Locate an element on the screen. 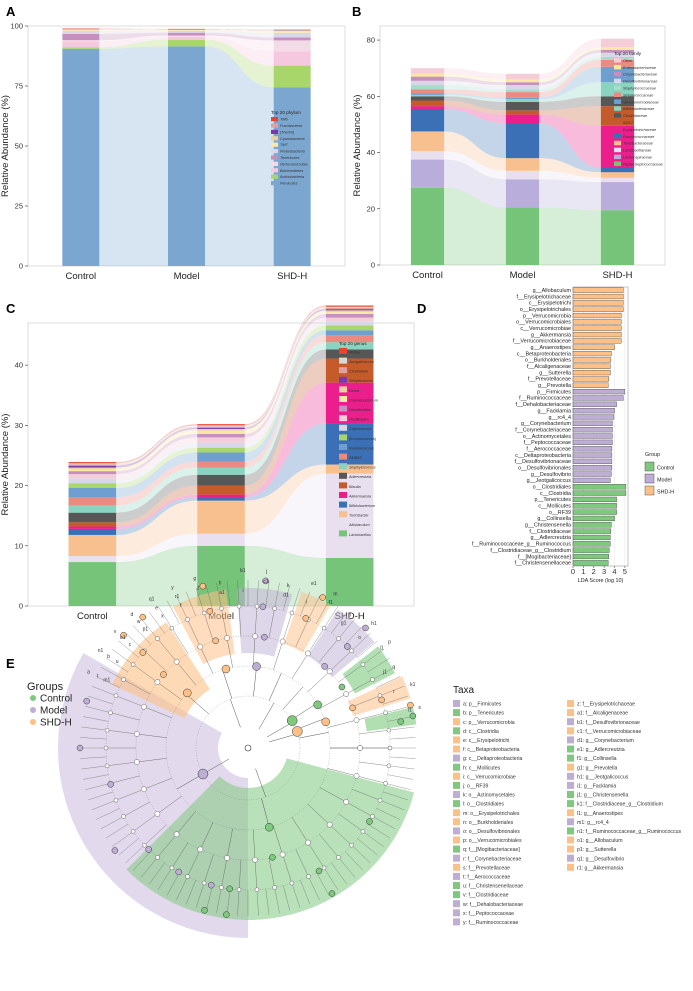 This screenshot has height=991, width=693. clade-letter-label: m1 is located at coordinates (106, 681).